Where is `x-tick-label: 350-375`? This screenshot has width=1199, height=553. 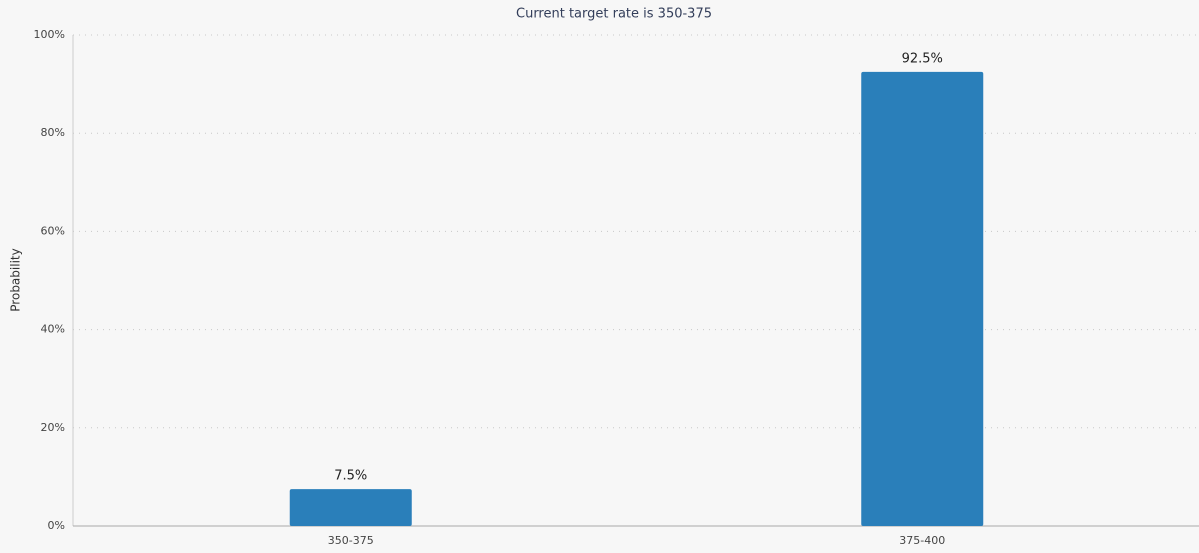 x-tick-label: 350-375 is located at coordinates (351, 540).